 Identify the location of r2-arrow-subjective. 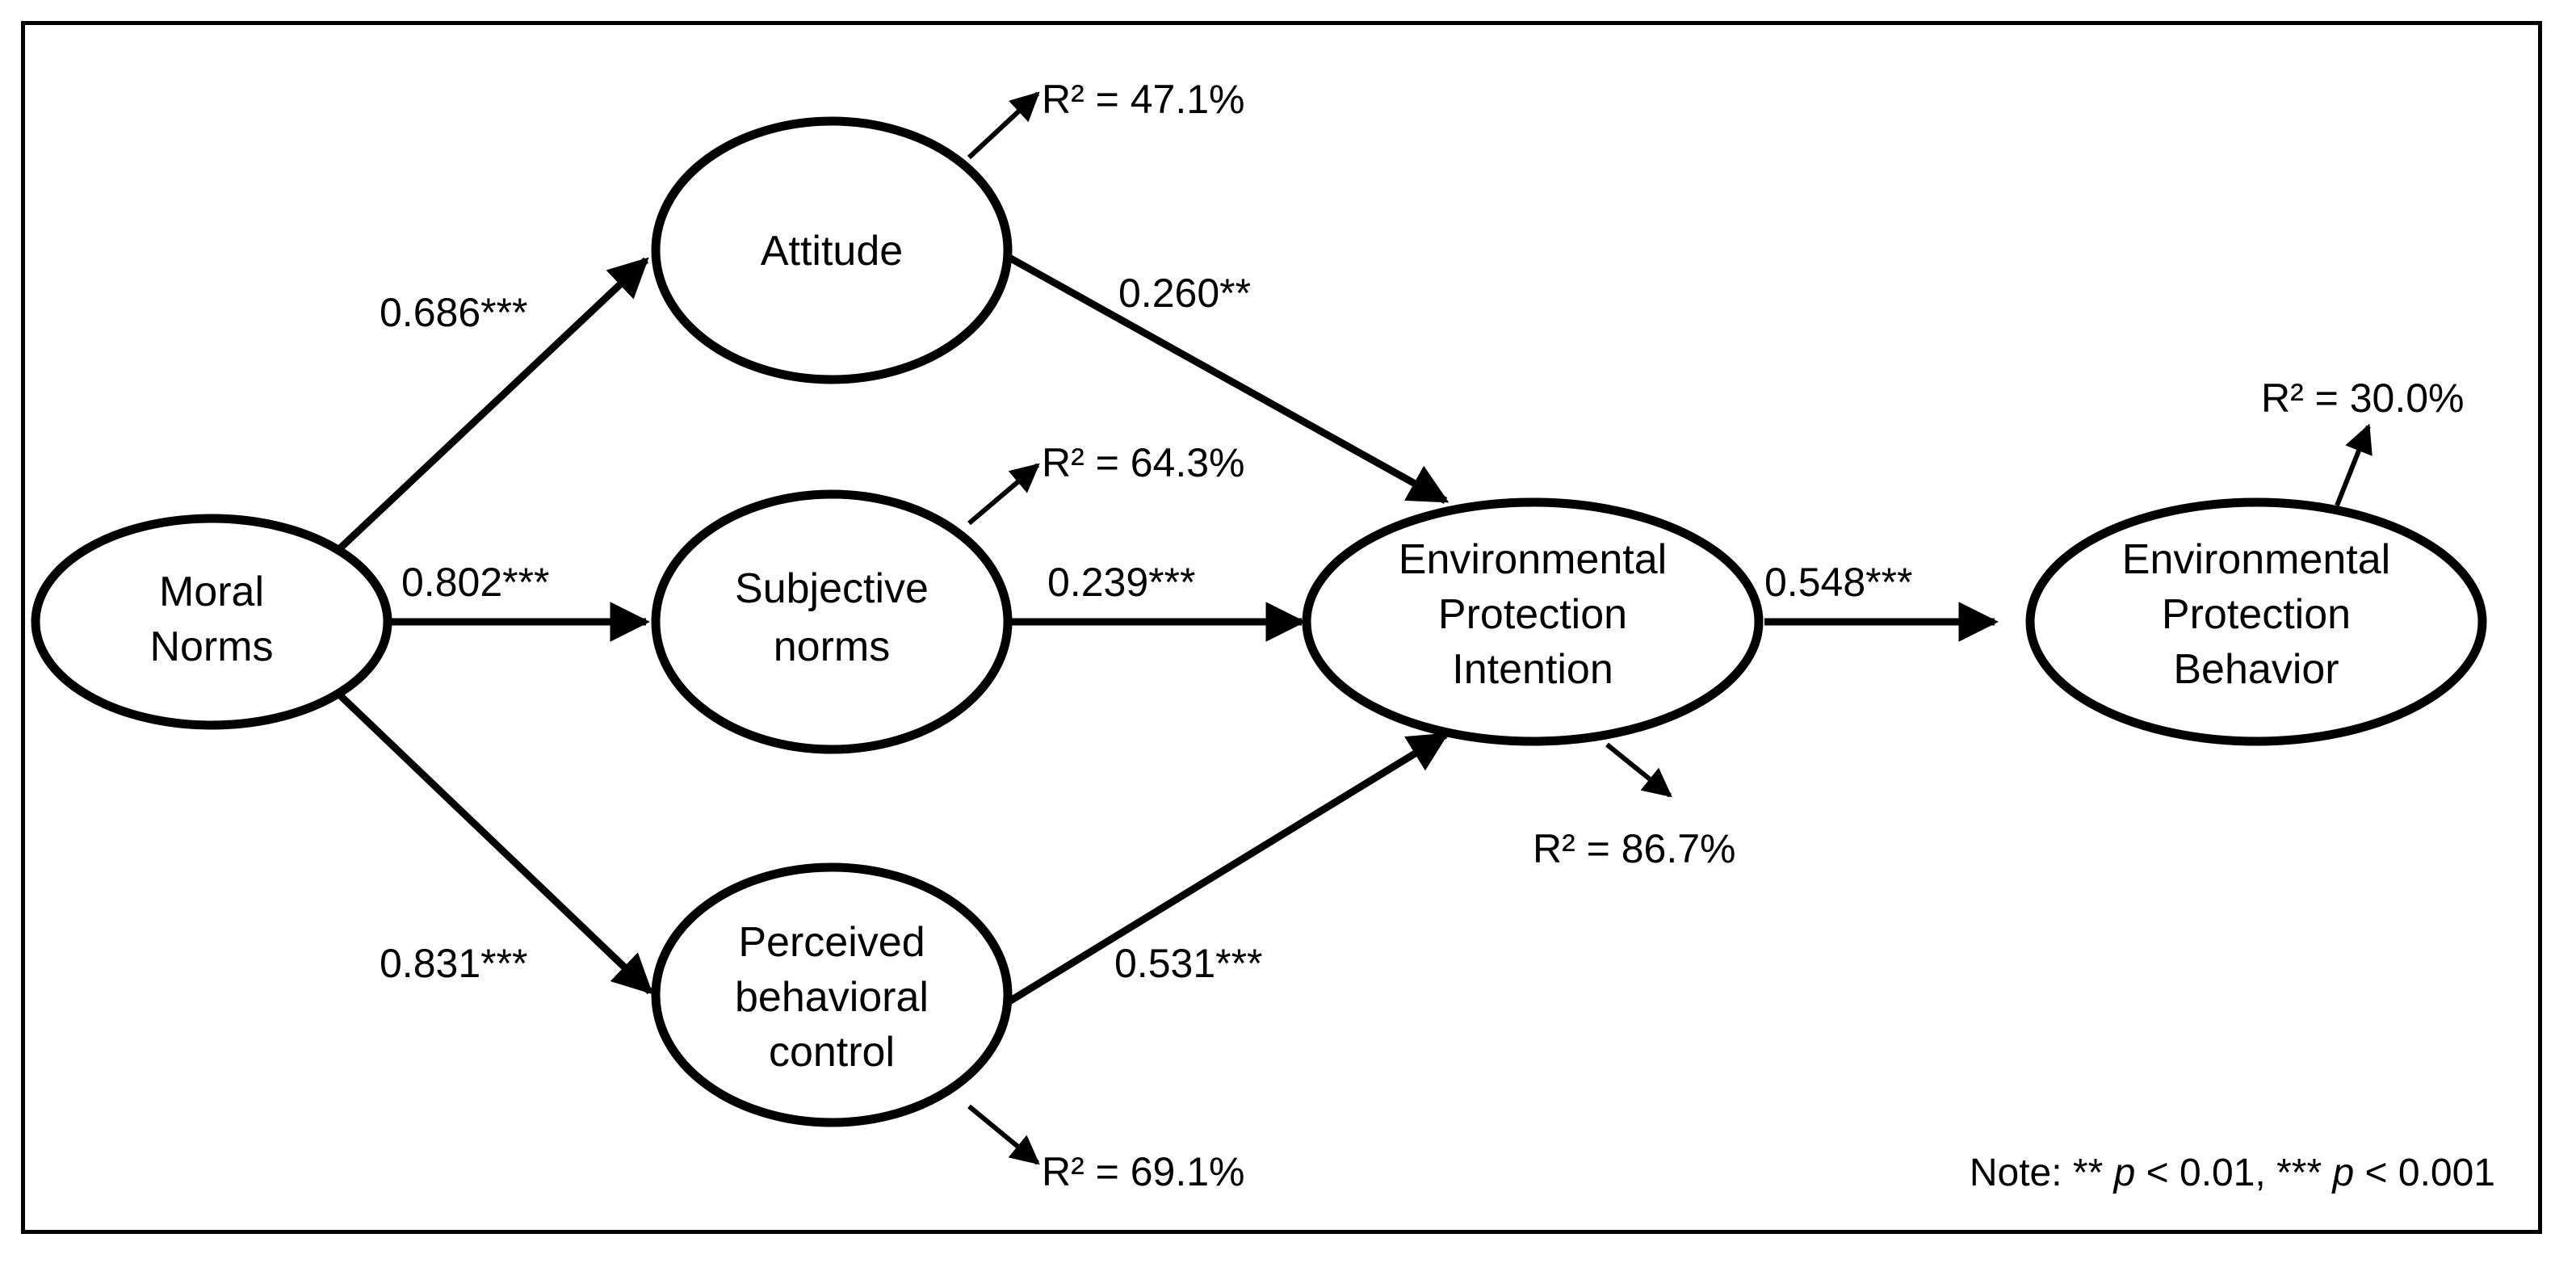
(1003, 495).